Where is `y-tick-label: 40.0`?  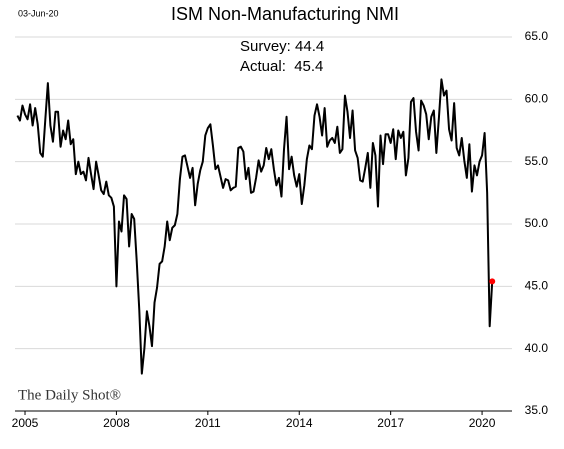 y-tick-label: 40.0 is located at coordinates (537, 348).